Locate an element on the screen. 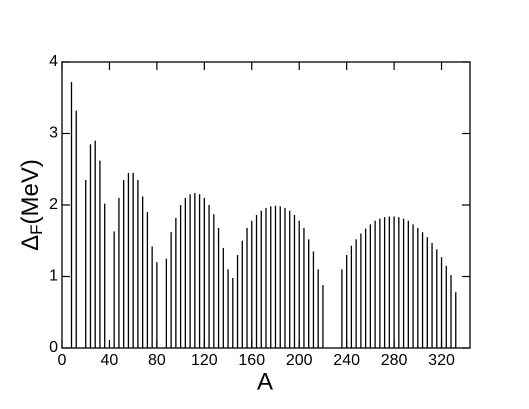 This screenshot has height=409, width=529. x-tick-label: 160 is located at coordinates (251, 360).